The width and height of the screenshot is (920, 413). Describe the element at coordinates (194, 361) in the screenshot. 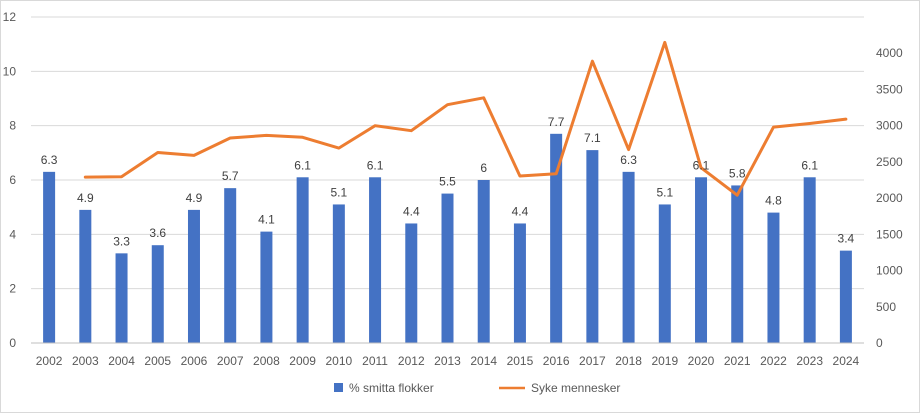

I see `x-tick-label: 2006` at that location.